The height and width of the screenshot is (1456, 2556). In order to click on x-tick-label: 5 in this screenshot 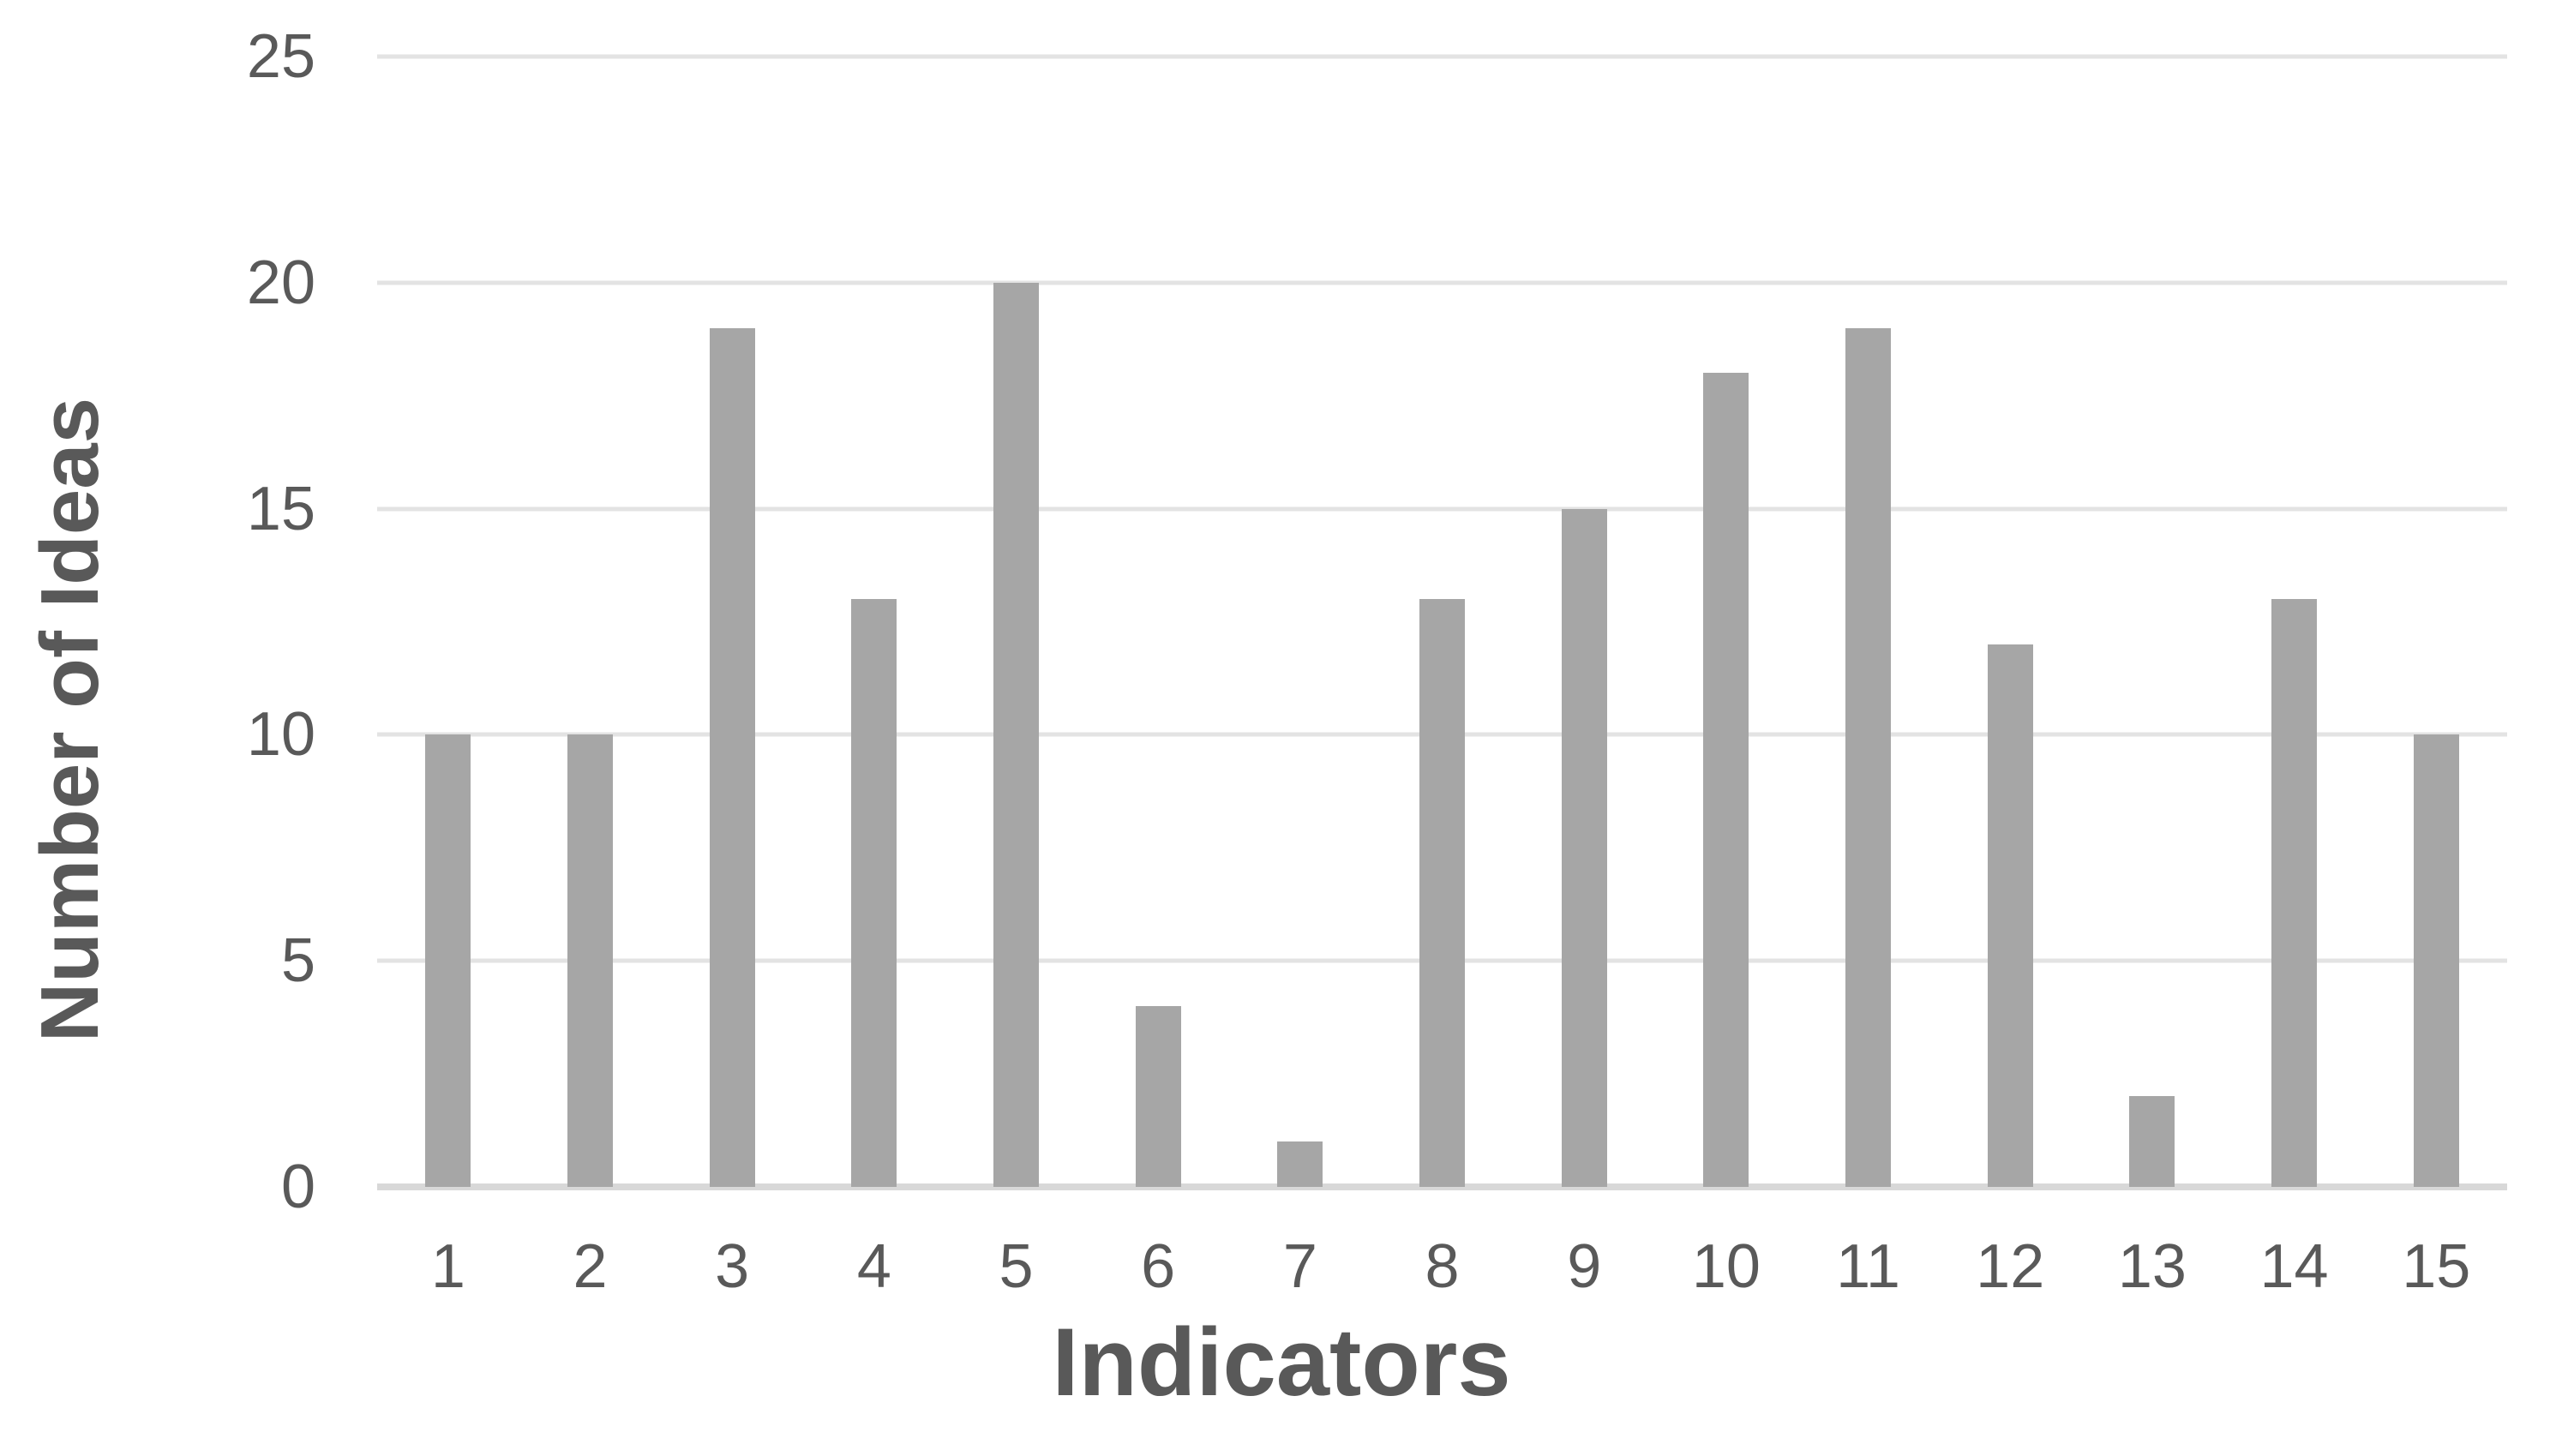, I will do `click(1016, 1266)`.